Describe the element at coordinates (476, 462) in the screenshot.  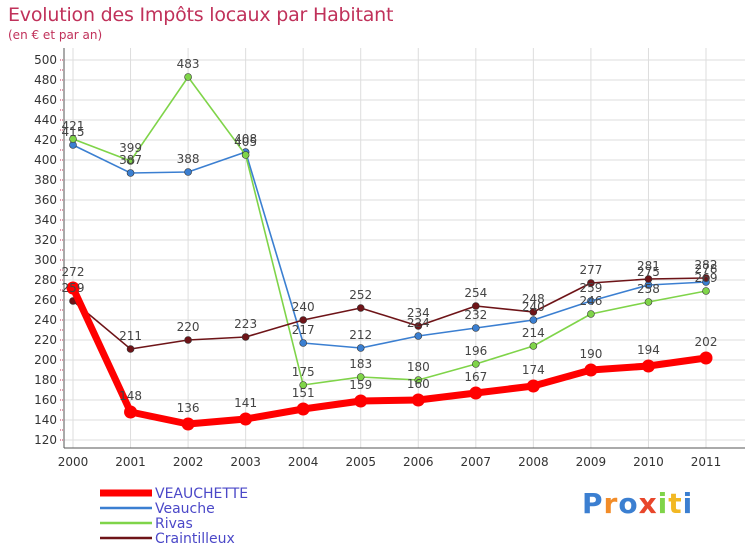
I see `x-tick-label: 2007` at that location.